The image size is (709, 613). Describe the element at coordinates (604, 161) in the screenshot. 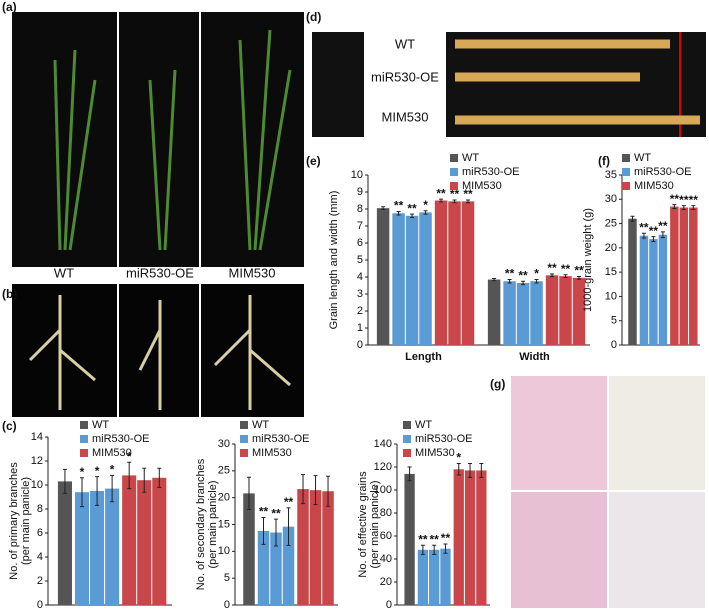

I see `panel-label: (f)` at that location.